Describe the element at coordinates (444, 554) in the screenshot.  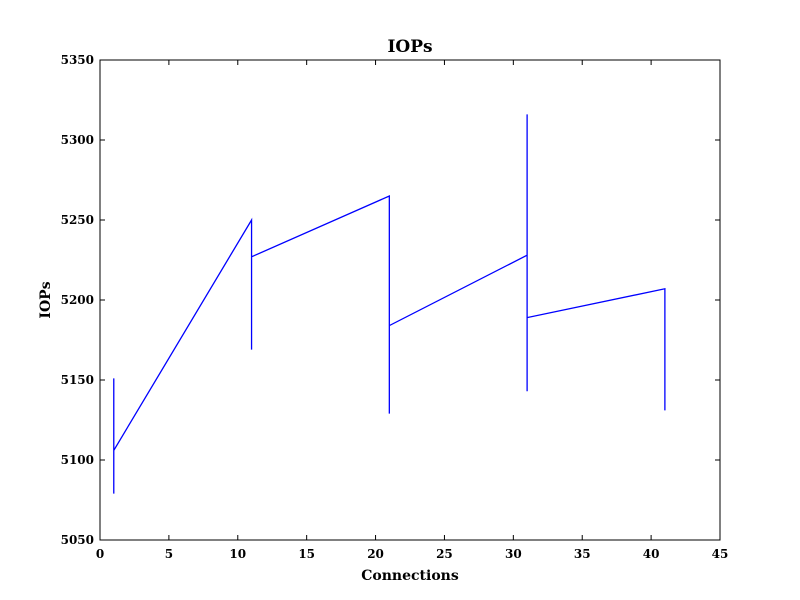
I see `x-tick-label: 25` at that location.